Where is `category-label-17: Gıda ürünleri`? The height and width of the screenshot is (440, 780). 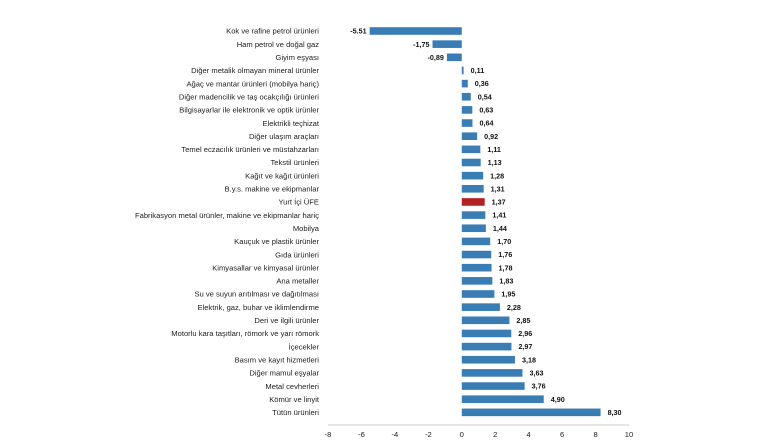 category-label-17: Gıda ürünleri is located at coordinates (297, 254).